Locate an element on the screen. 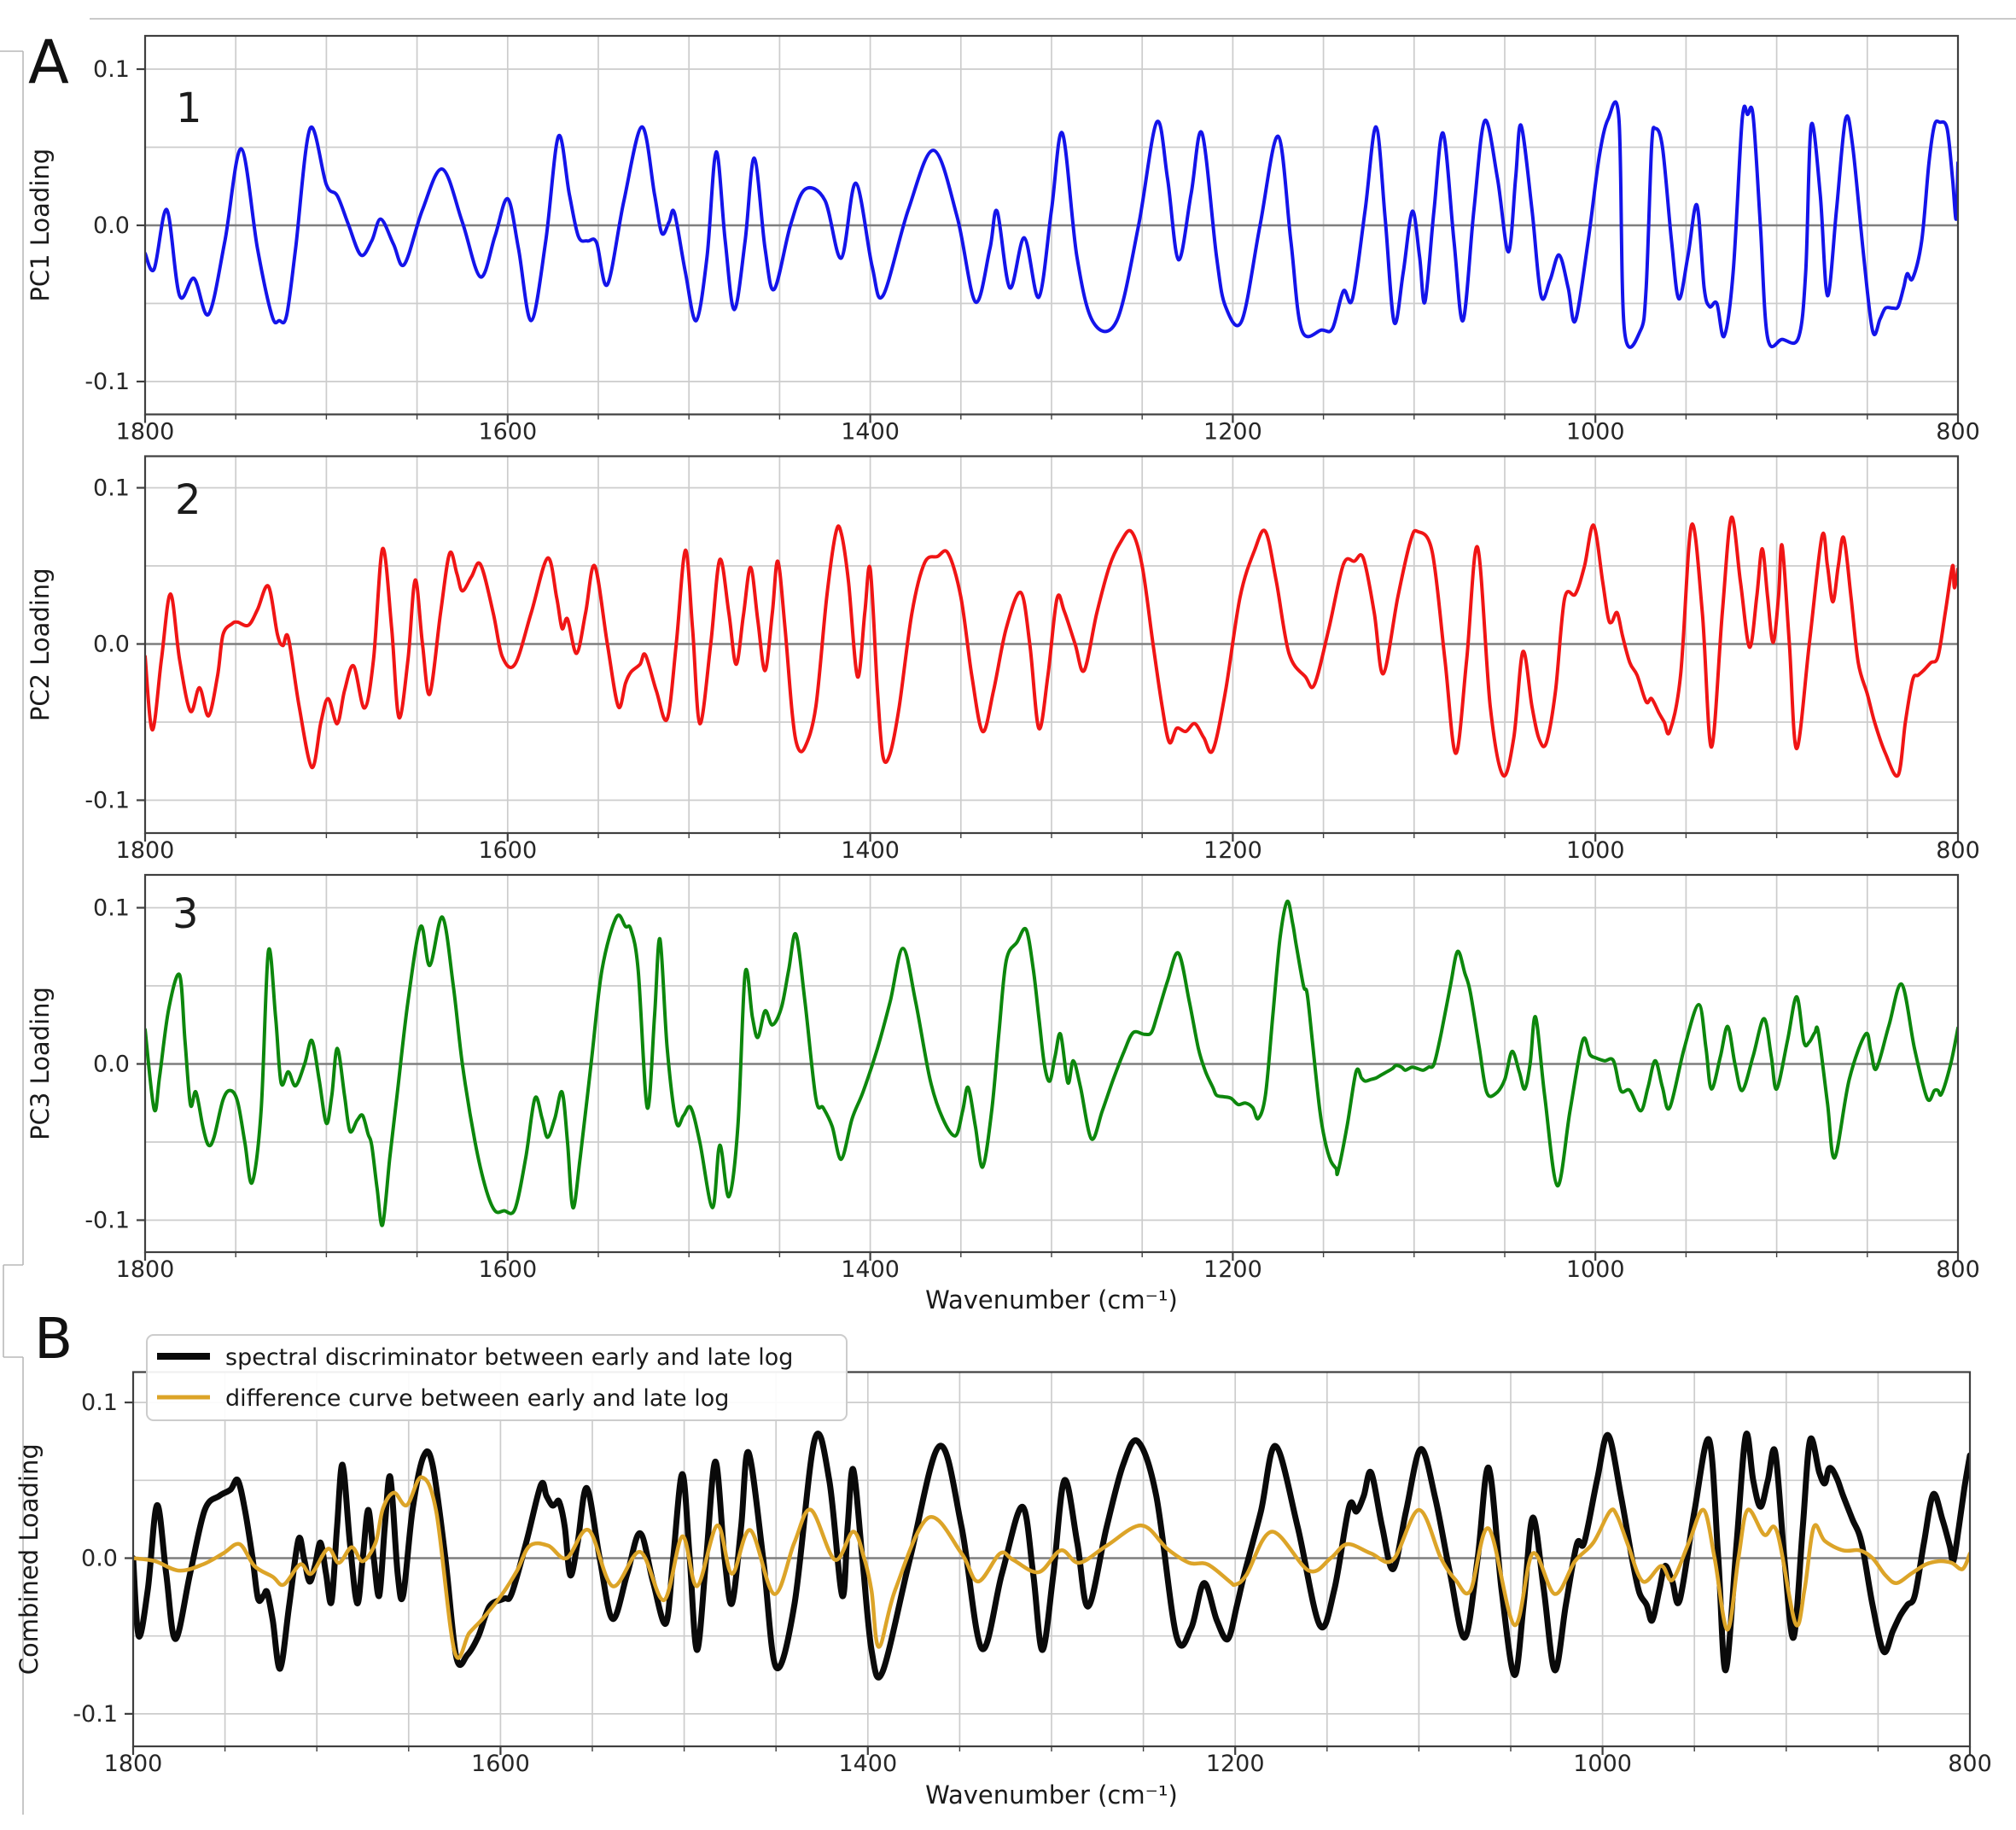 The width and height of the screenshot is (2016, 1830). panel-a-letter: A is located at coordinates (49, 62).